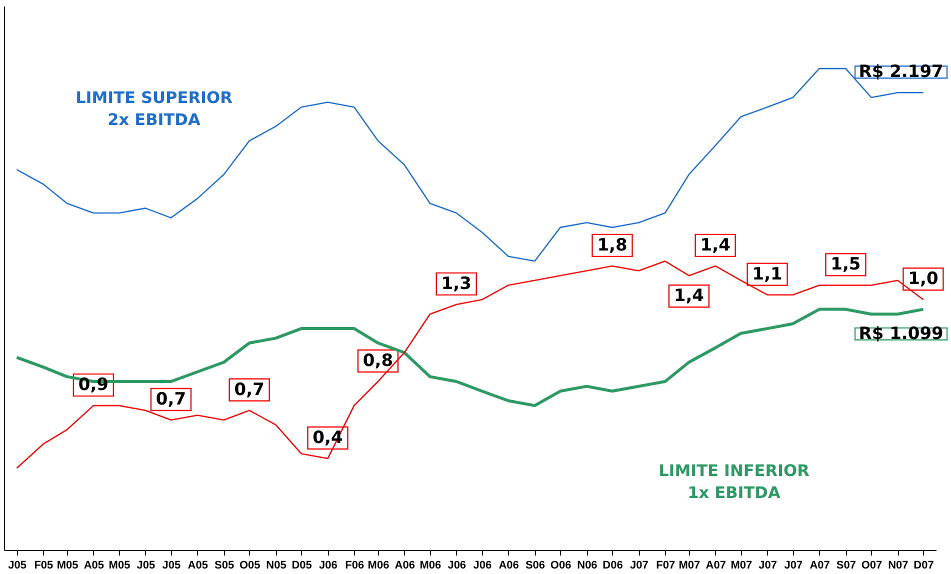 This screenshot has width=951, height=574. Describe the element at coordinates (224, 566) in the screenshot. I see `x-tick-label: S05` at that location.